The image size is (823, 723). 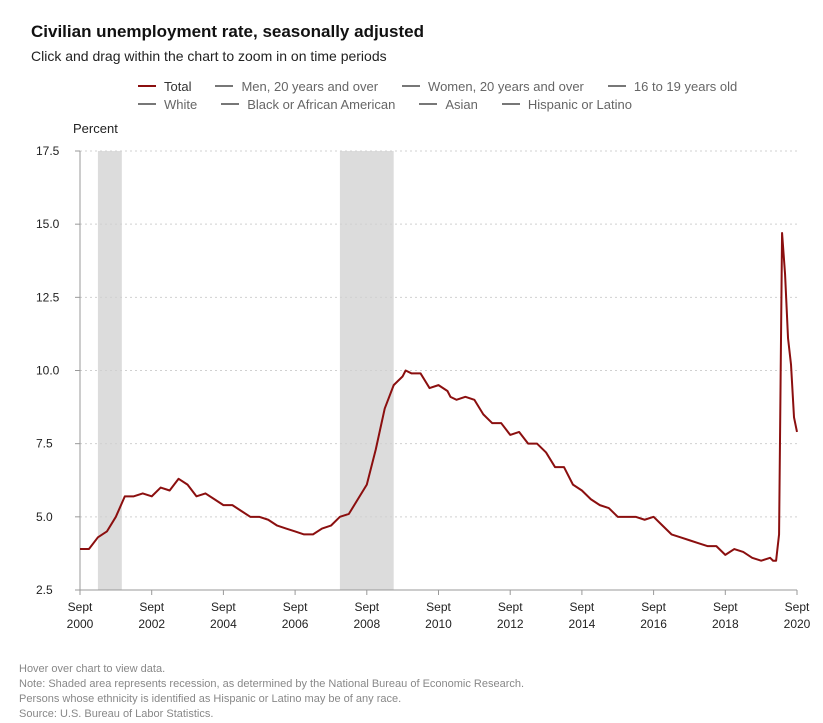 I want to click on y-tick-label: 2.5, so click(x=44, y=590).